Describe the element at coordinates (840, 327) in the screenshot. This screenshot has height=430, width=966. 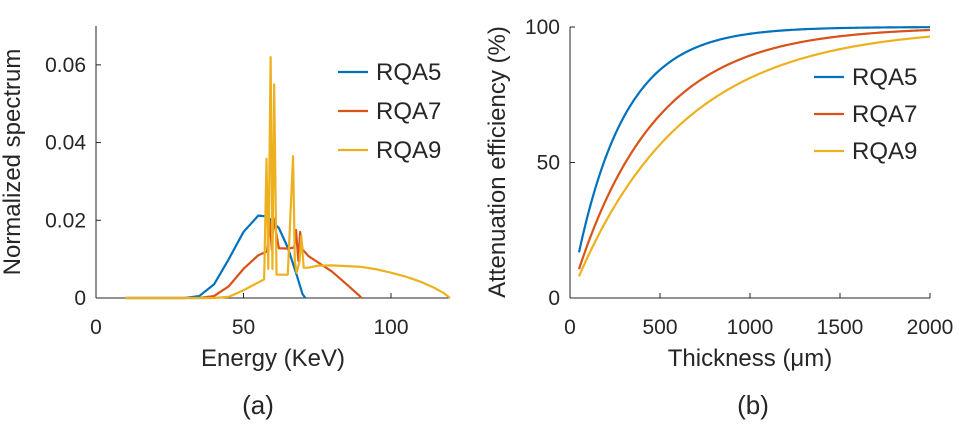
I see `x-tick-label: 1500` at that location.